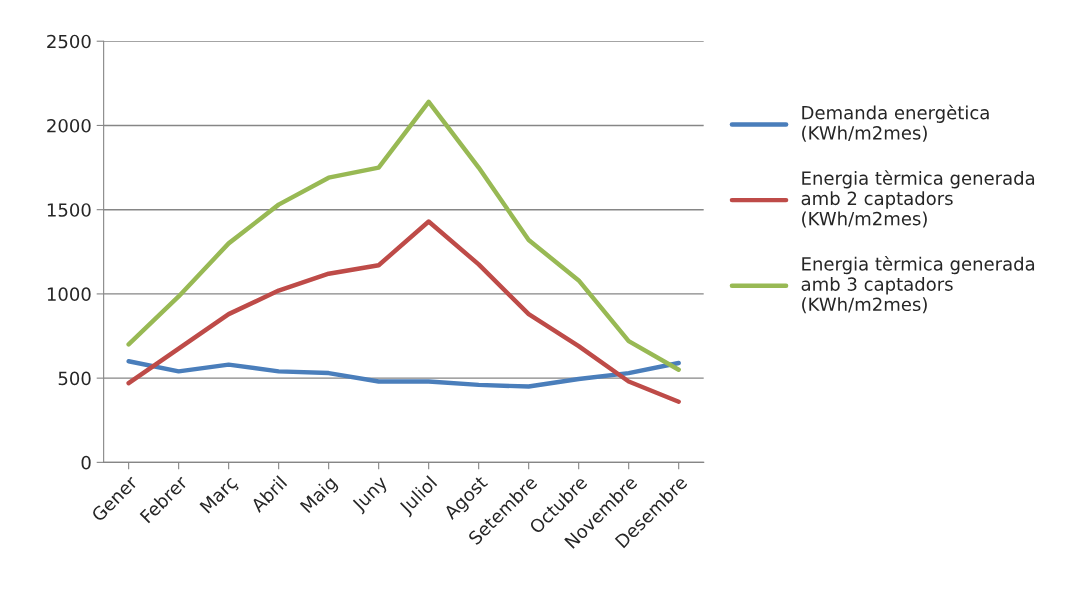  What do you see at coordinates (918, 284) in the screenshot?
I see `legend-label: Energia tèrmica generada amb 3 captadors (KWh/m2mes)` at bounding box center [918, 284].